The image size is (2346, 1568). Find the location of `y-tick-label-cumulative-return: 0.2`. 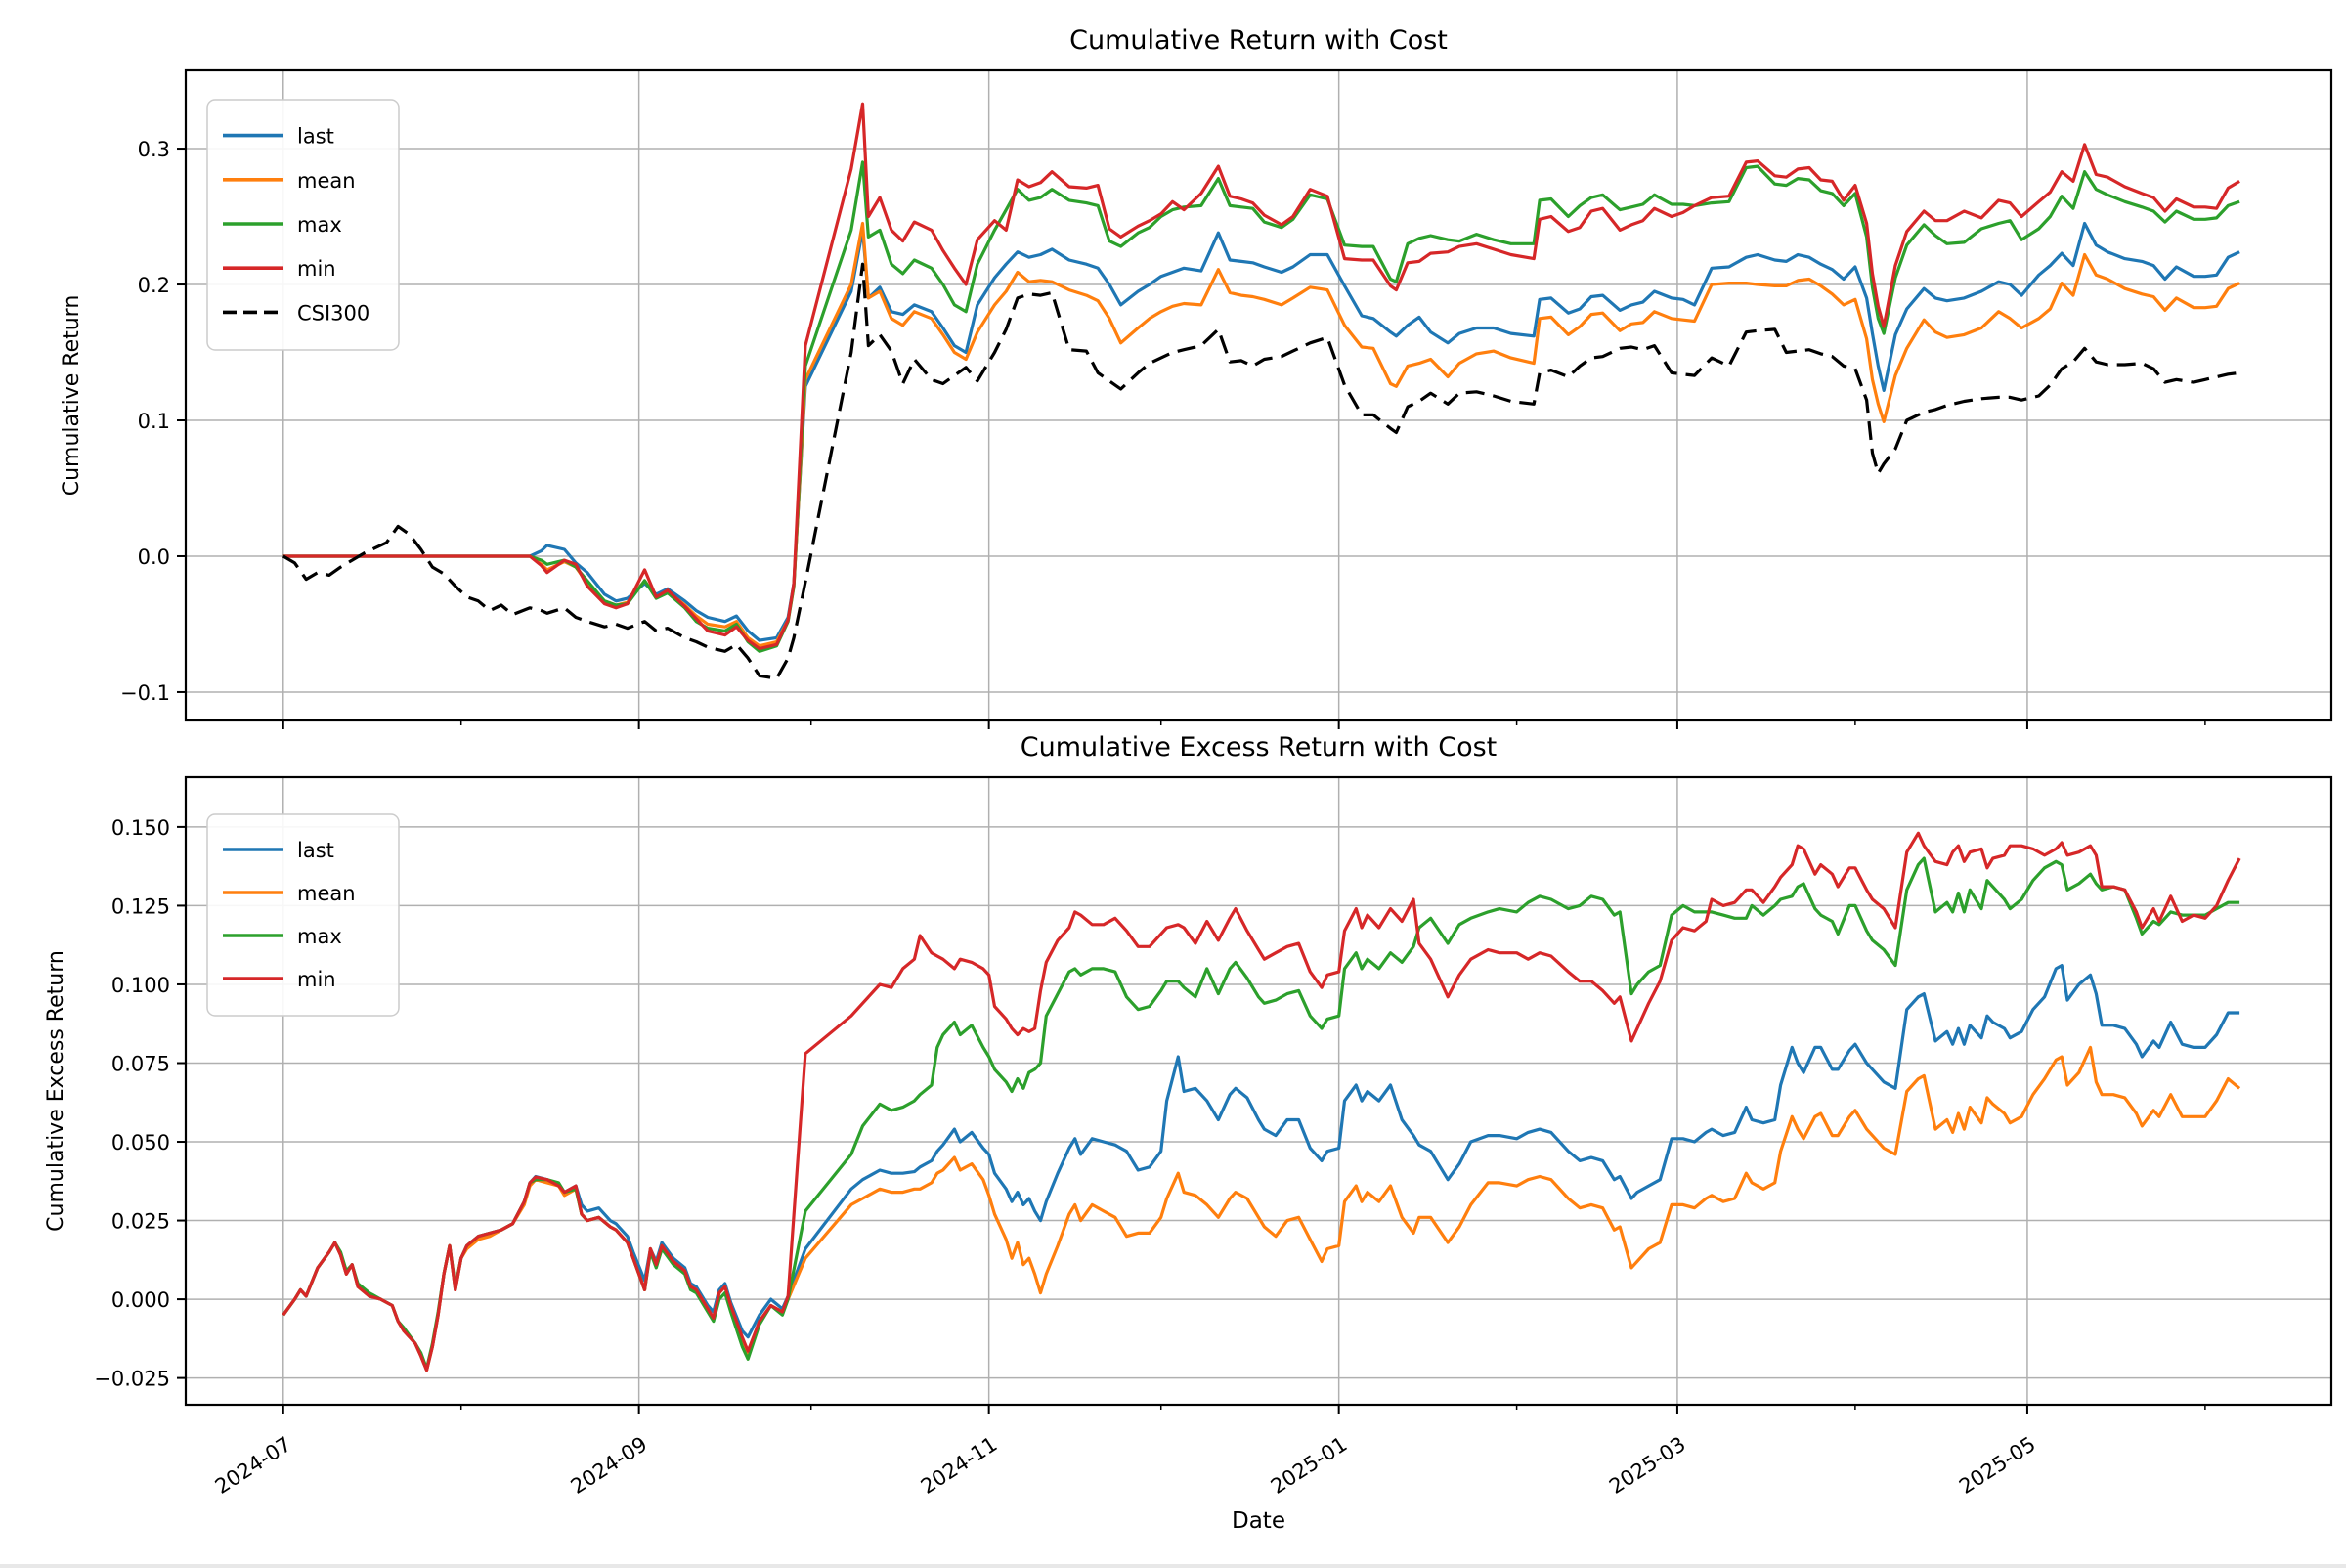

y-tick-label-cumulative-return: 0.2 is located at coordinates (154, 285).